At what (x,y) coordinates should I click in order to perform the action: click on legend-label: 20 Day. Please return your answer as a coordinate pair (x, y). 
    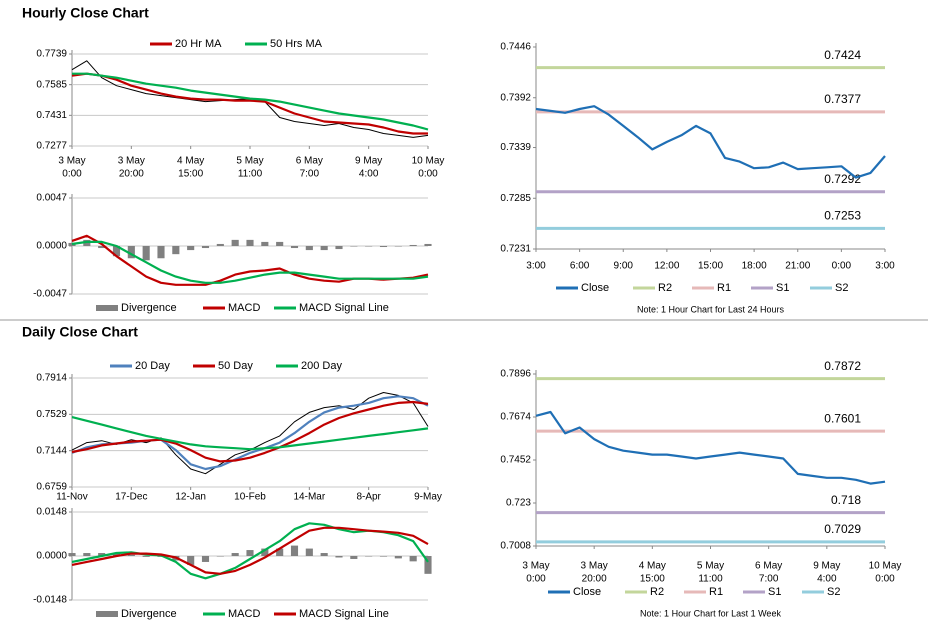
    Looking at the image, I should click on (152, 366).